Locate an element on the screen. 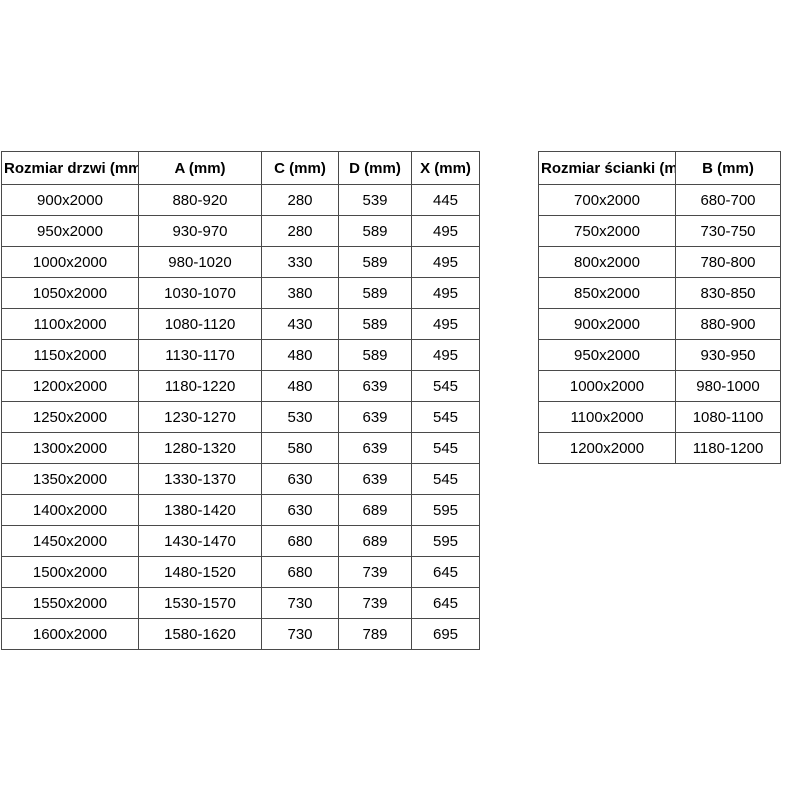  table-row: 1000x2000 980-1020 330 589 495 is located at coordinates (240, 262).